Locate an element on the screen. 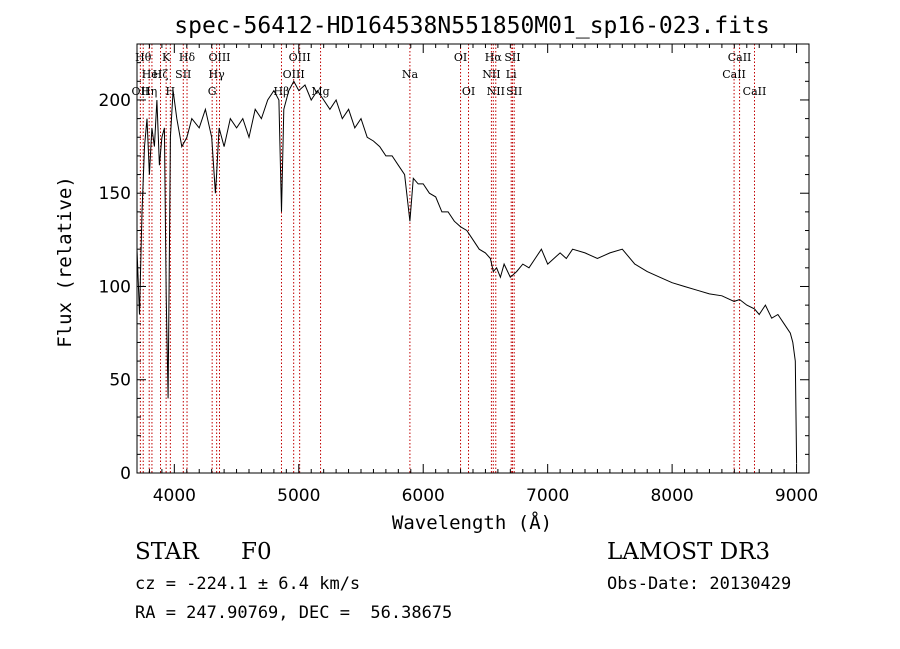 The height and width of the screenshot is (649, 900). line-label: Hγ is located at coordinates (217, 74).